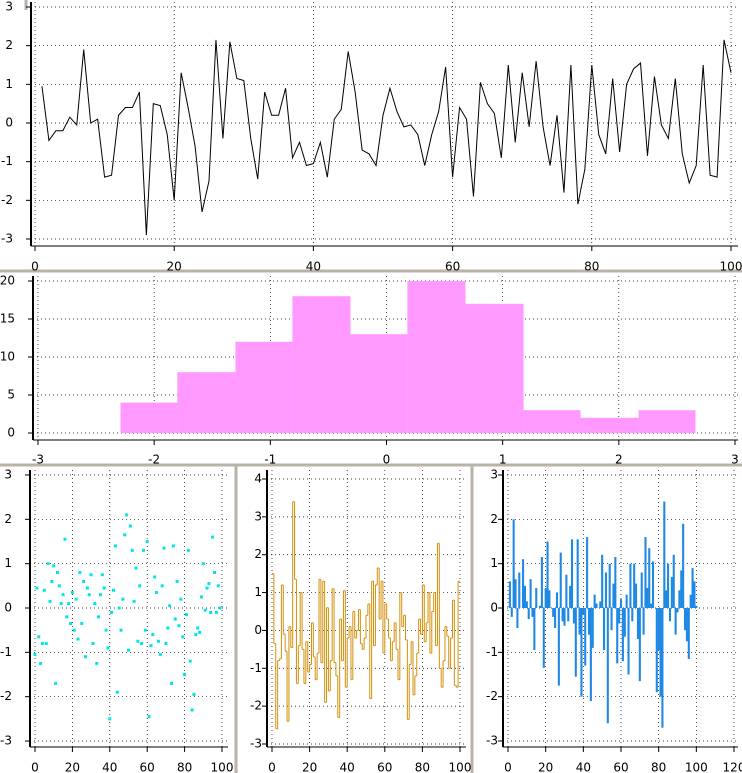 This screenshot has width=742, height=773. Describe the element at coordinates (9, 123) in the screenshot. I see `y-tick-label: 0` at that location.